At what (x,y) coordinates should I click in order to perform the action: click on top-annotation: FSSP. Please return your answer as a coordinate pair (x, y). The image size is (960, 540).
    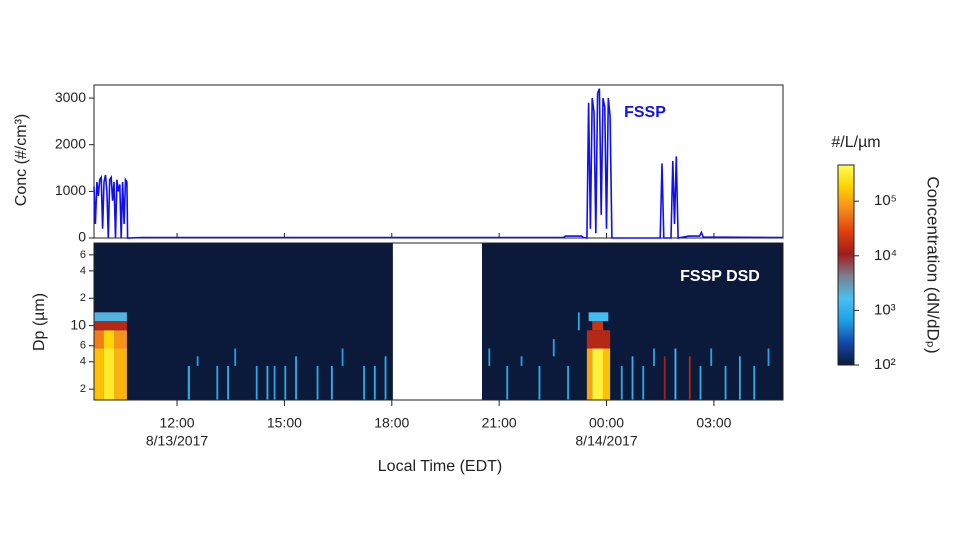
    Looking at the image, I should click on (645, 112).